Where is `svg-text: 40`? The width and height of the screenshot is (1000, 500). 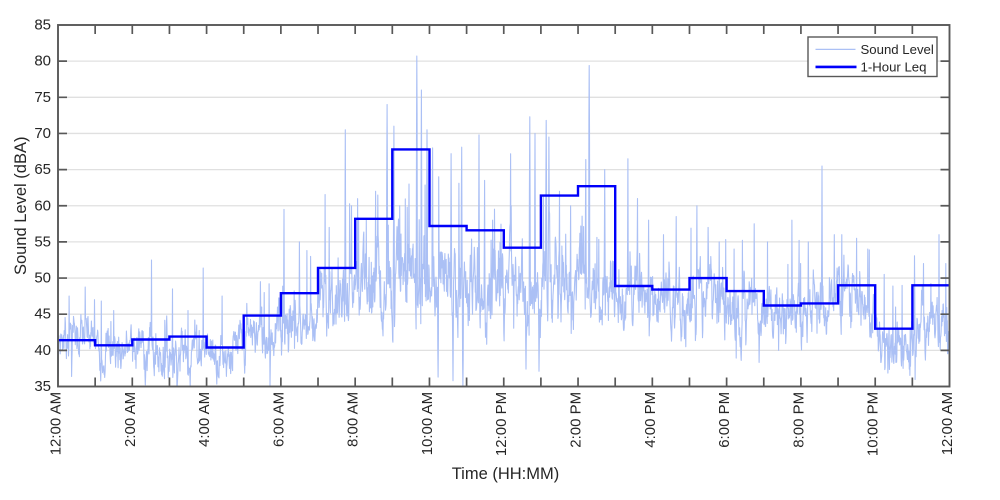
svg-text: 40 is located at coordinates (42, 350).